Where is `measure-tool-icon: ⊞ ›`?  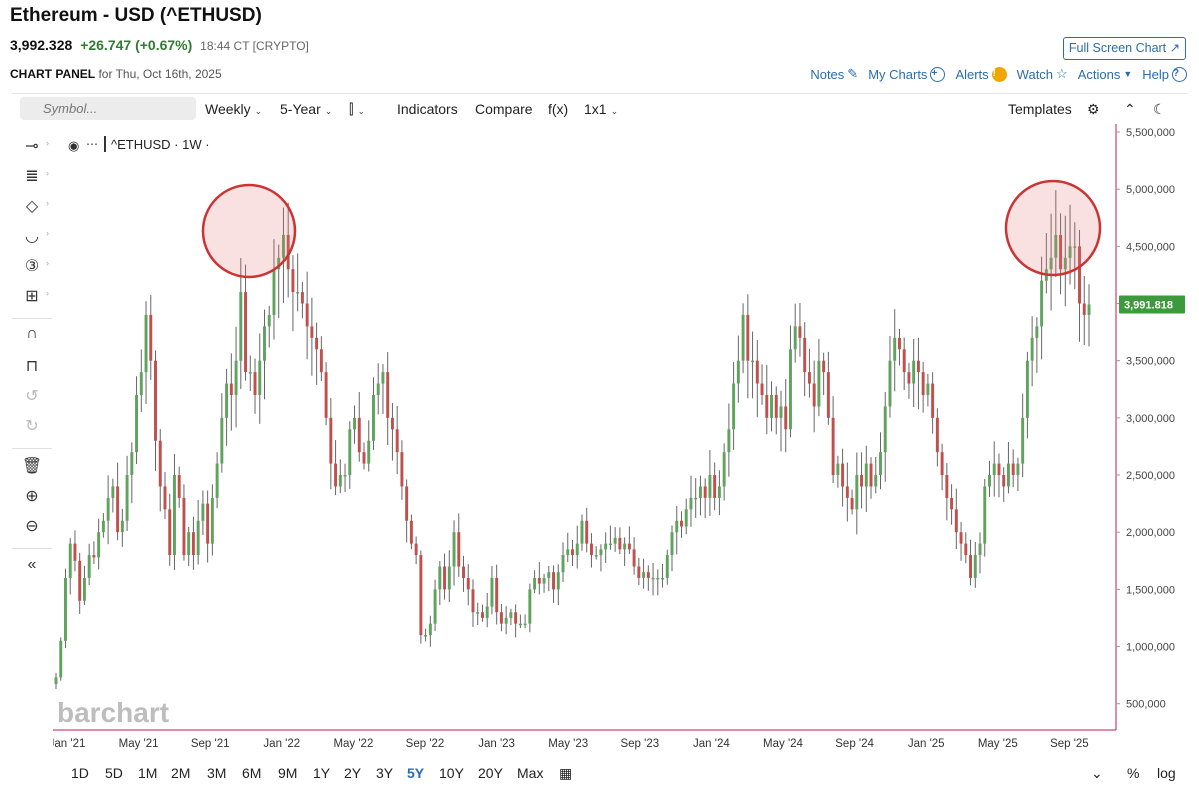 measure-tool-icon: ⊞ › is located at coordinates (37, 296).